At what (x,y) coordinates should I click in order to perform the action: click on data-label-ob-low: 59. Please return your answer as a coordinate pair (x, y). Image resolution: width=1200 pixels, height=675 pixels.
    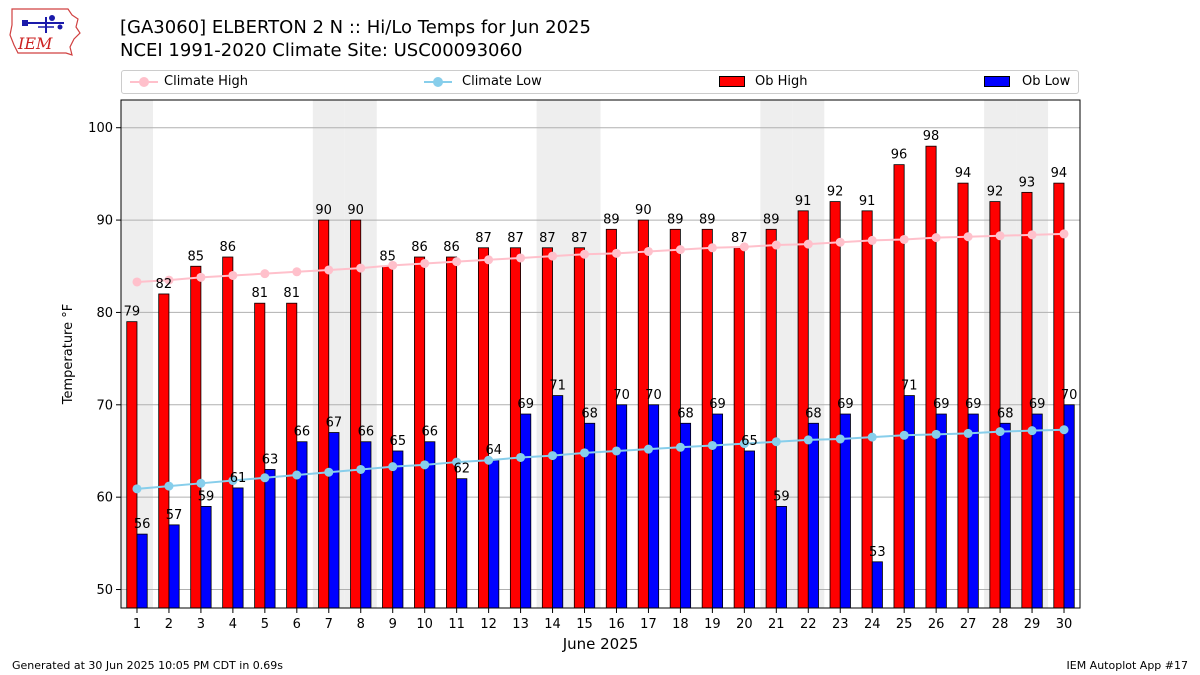
    Looking at the image, I should click on (206, 496).